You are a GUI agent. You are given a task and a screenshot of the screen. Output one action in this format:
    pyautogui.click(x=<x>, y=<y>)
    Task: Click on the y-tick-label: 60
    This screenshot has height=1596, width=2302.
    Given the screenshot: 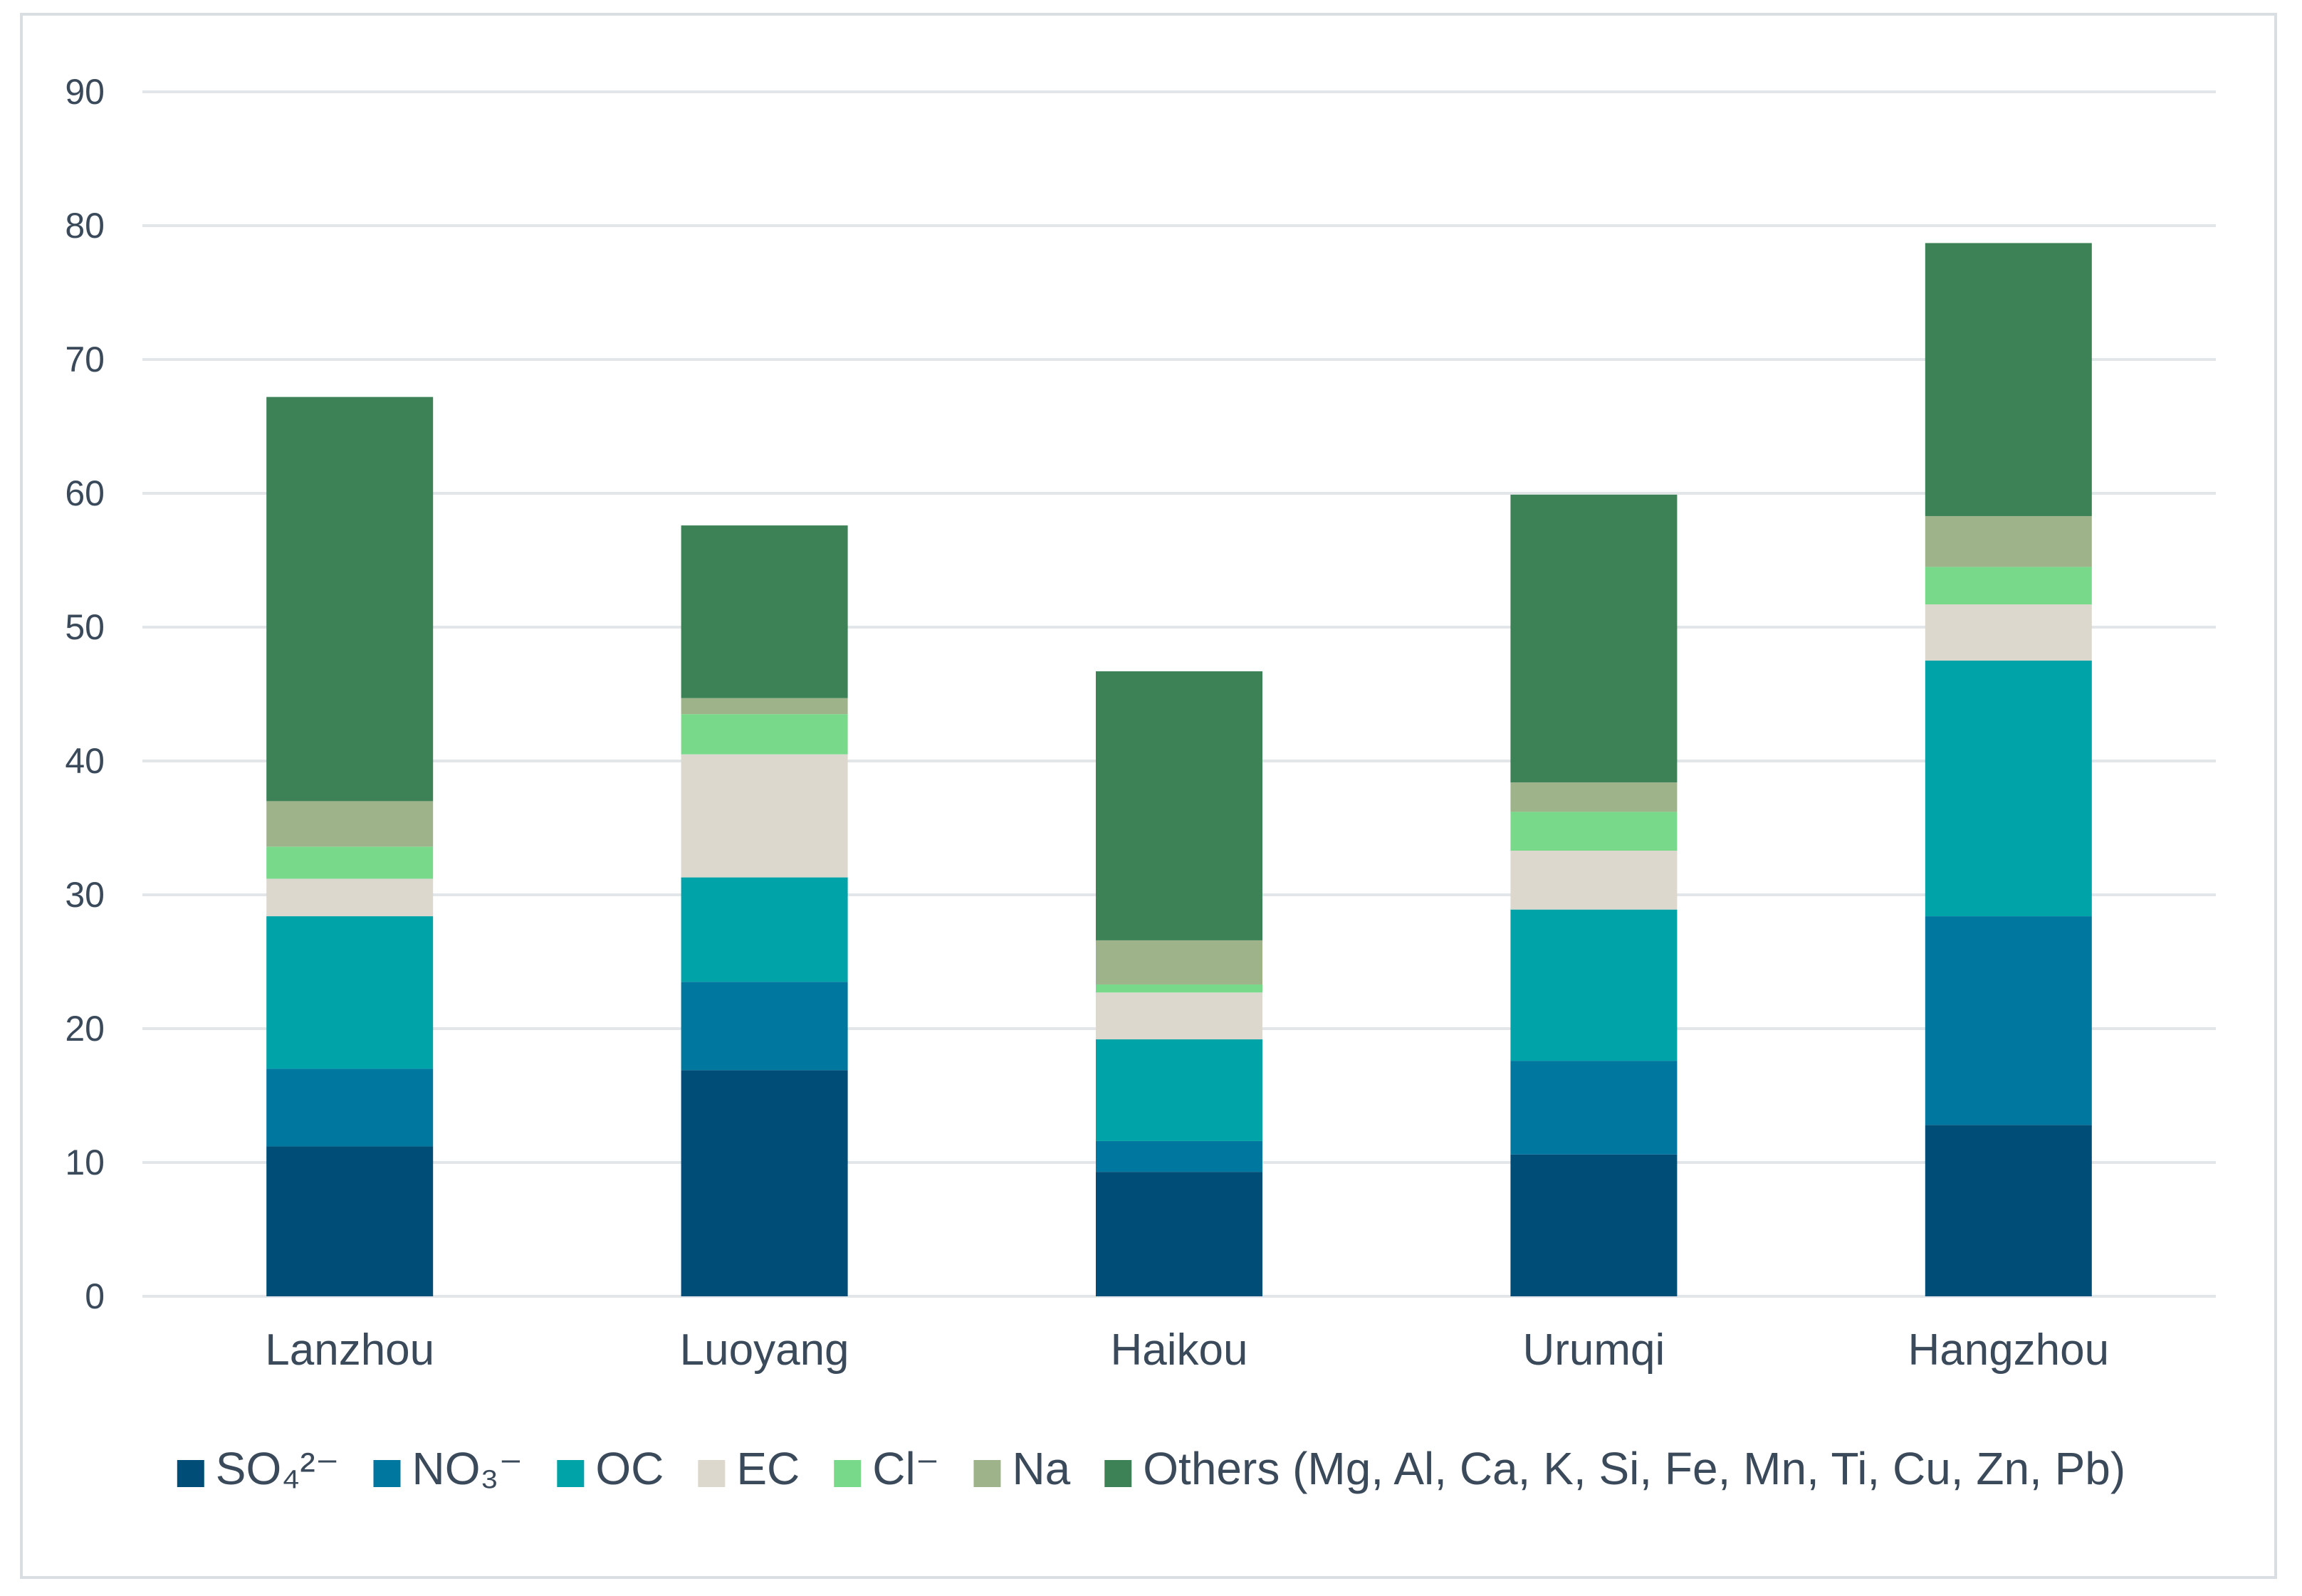 What is the action you would take?
    pyautogui.click(x=85, y=493)
    